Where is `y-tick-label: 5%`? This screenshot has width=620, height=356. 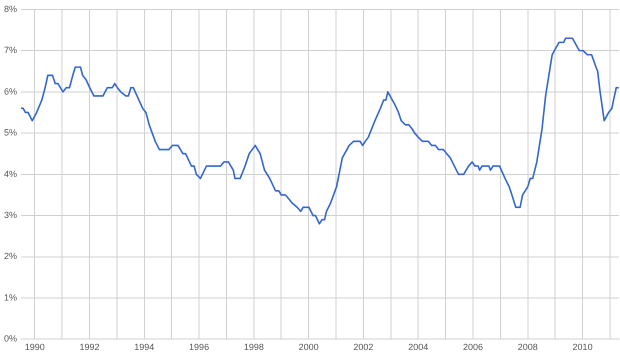
y-tick-label: 5% is located at coordinates (11, 133).